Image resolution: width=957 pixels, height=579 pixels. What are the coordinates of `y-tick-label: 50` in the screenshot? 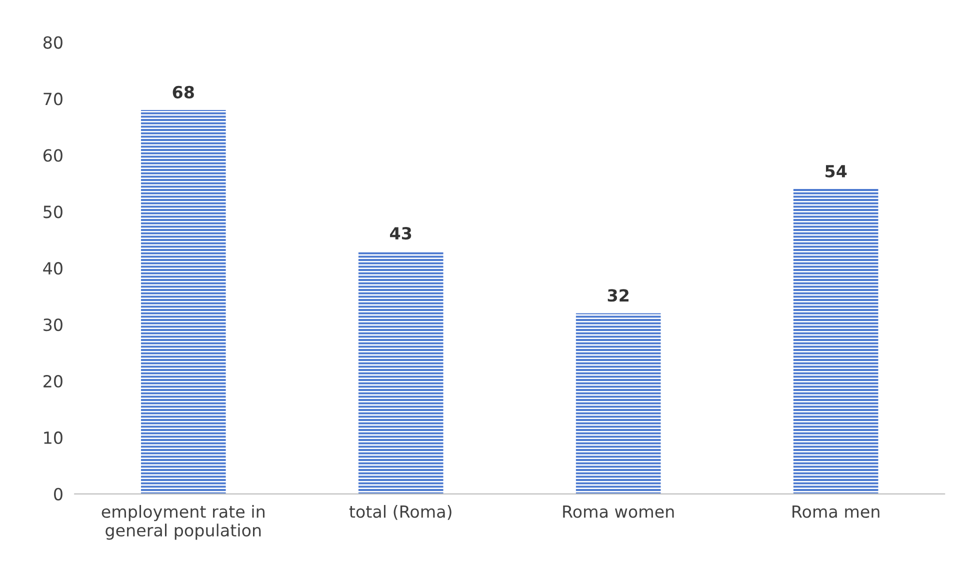 It's located at (53, 212).